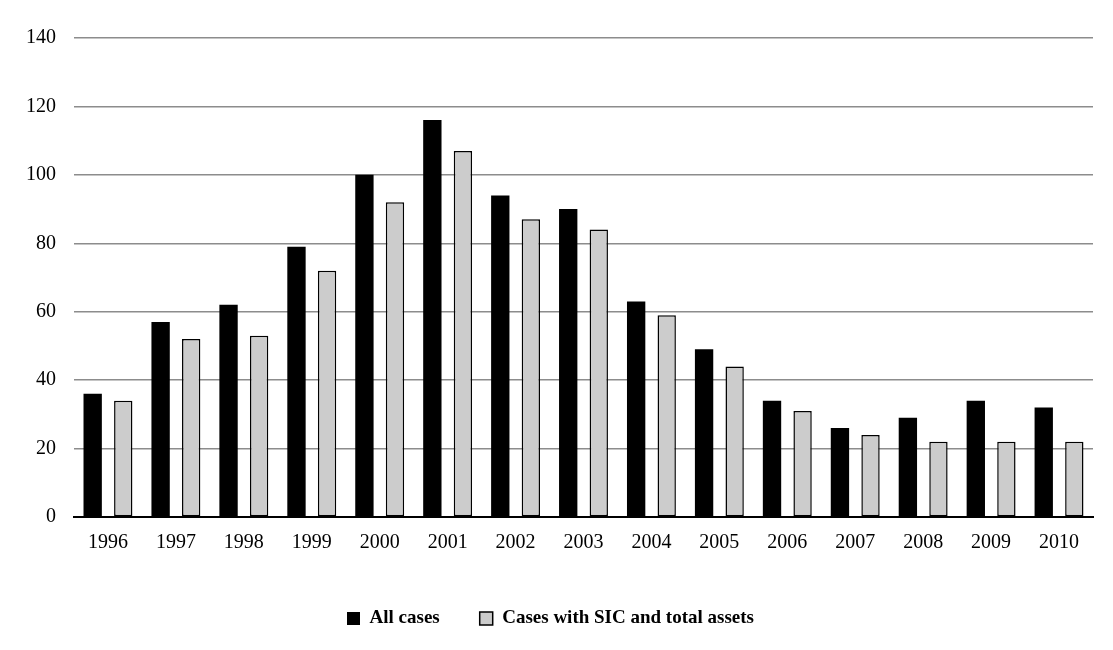 Image resolution: width=1113 pixels, height=650 pixels. Describe the element at coordinates (243, 541) in the screenshot. I see `x-tick-label: 1998` at that location.